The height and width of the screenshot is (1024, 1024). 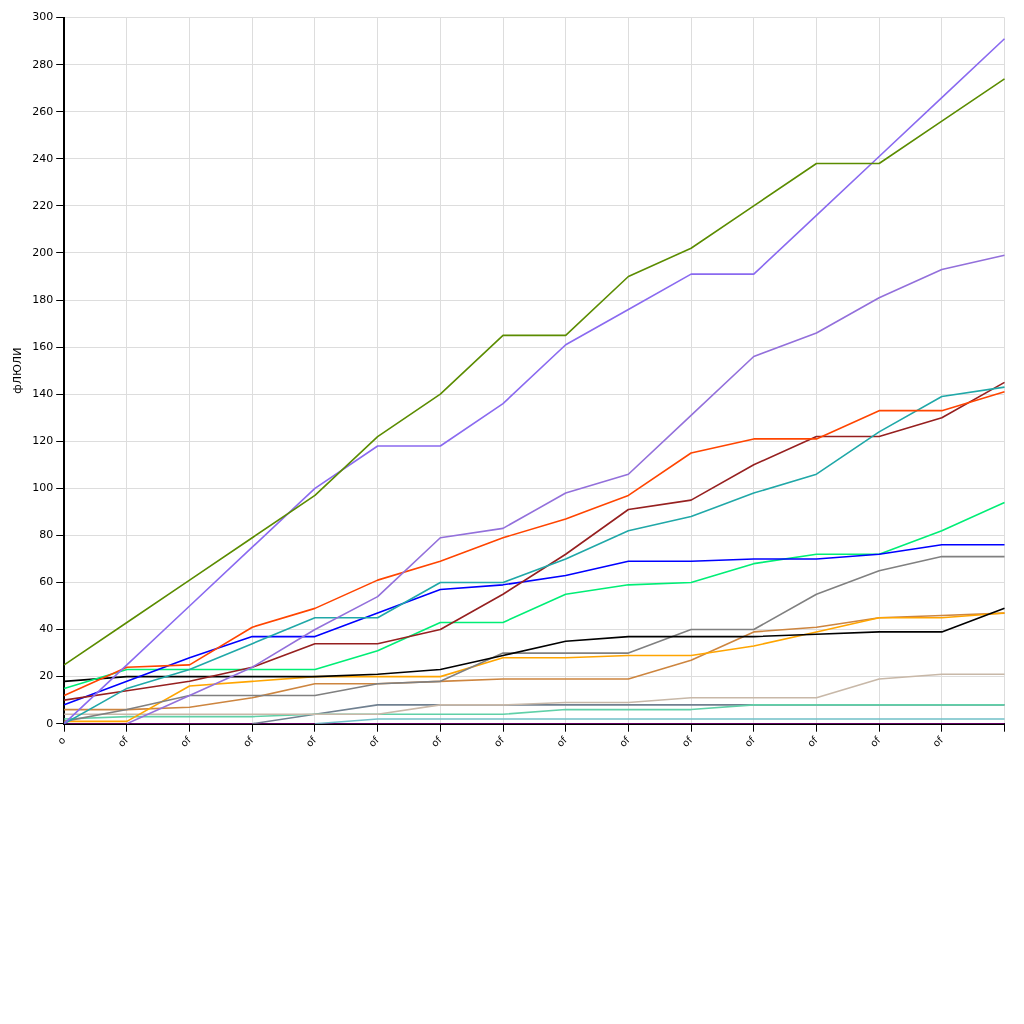 I want to click on y-axis-title: фЛЮЛИ, so click(x=18, y=370).